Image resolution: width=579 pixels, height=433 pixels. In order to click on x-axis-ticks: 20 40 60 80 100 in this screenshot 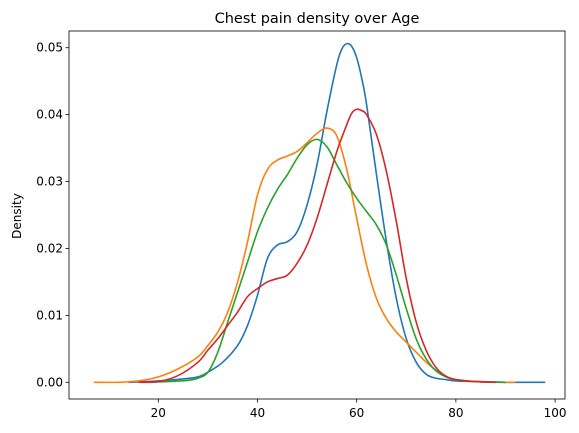, I will do `click(359, 409)`.